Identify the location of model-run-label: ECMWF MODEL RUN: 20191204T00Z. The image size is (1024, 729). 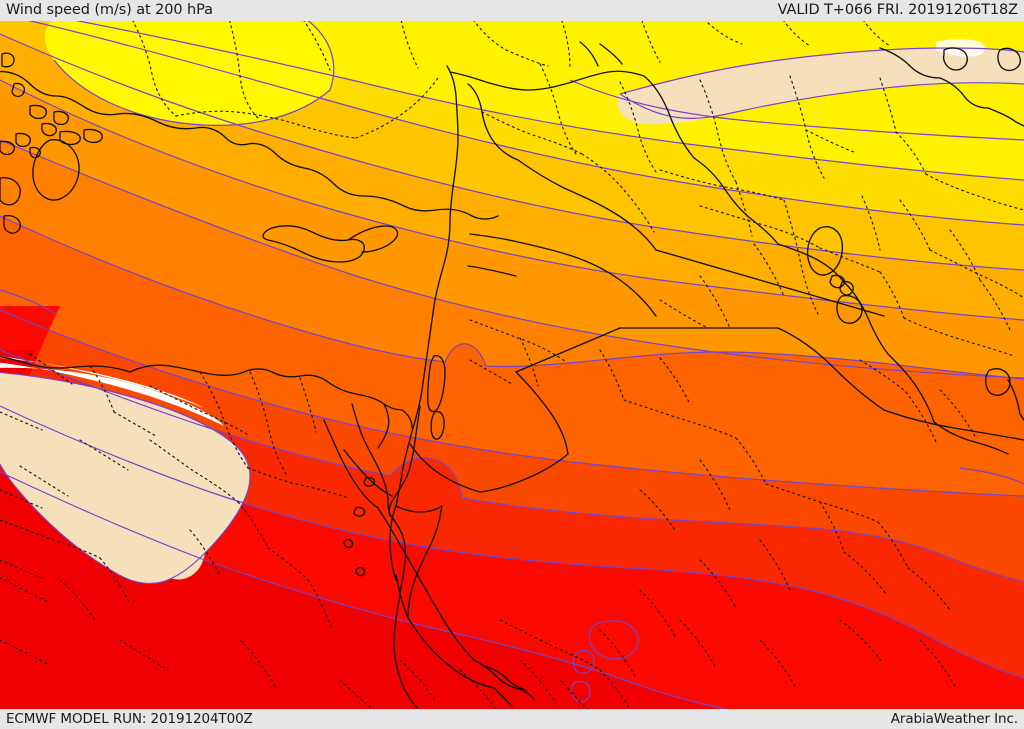
(129, 718).